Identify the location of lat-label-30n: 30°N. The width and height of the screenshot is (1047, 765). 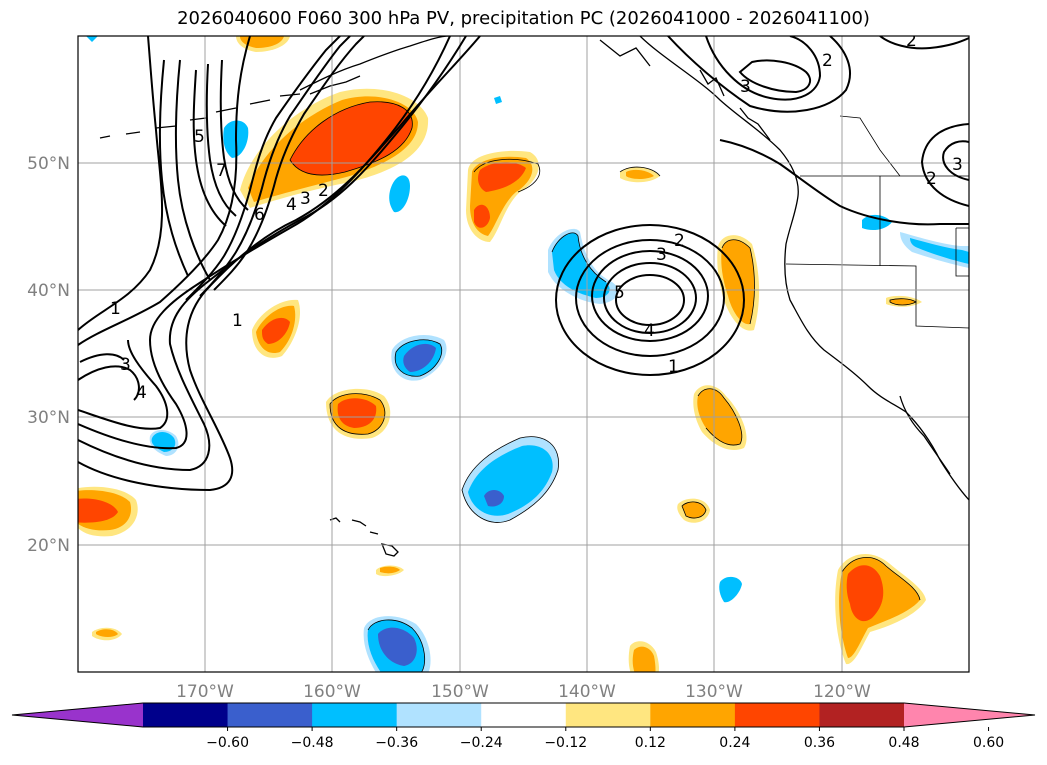
(48, 418).